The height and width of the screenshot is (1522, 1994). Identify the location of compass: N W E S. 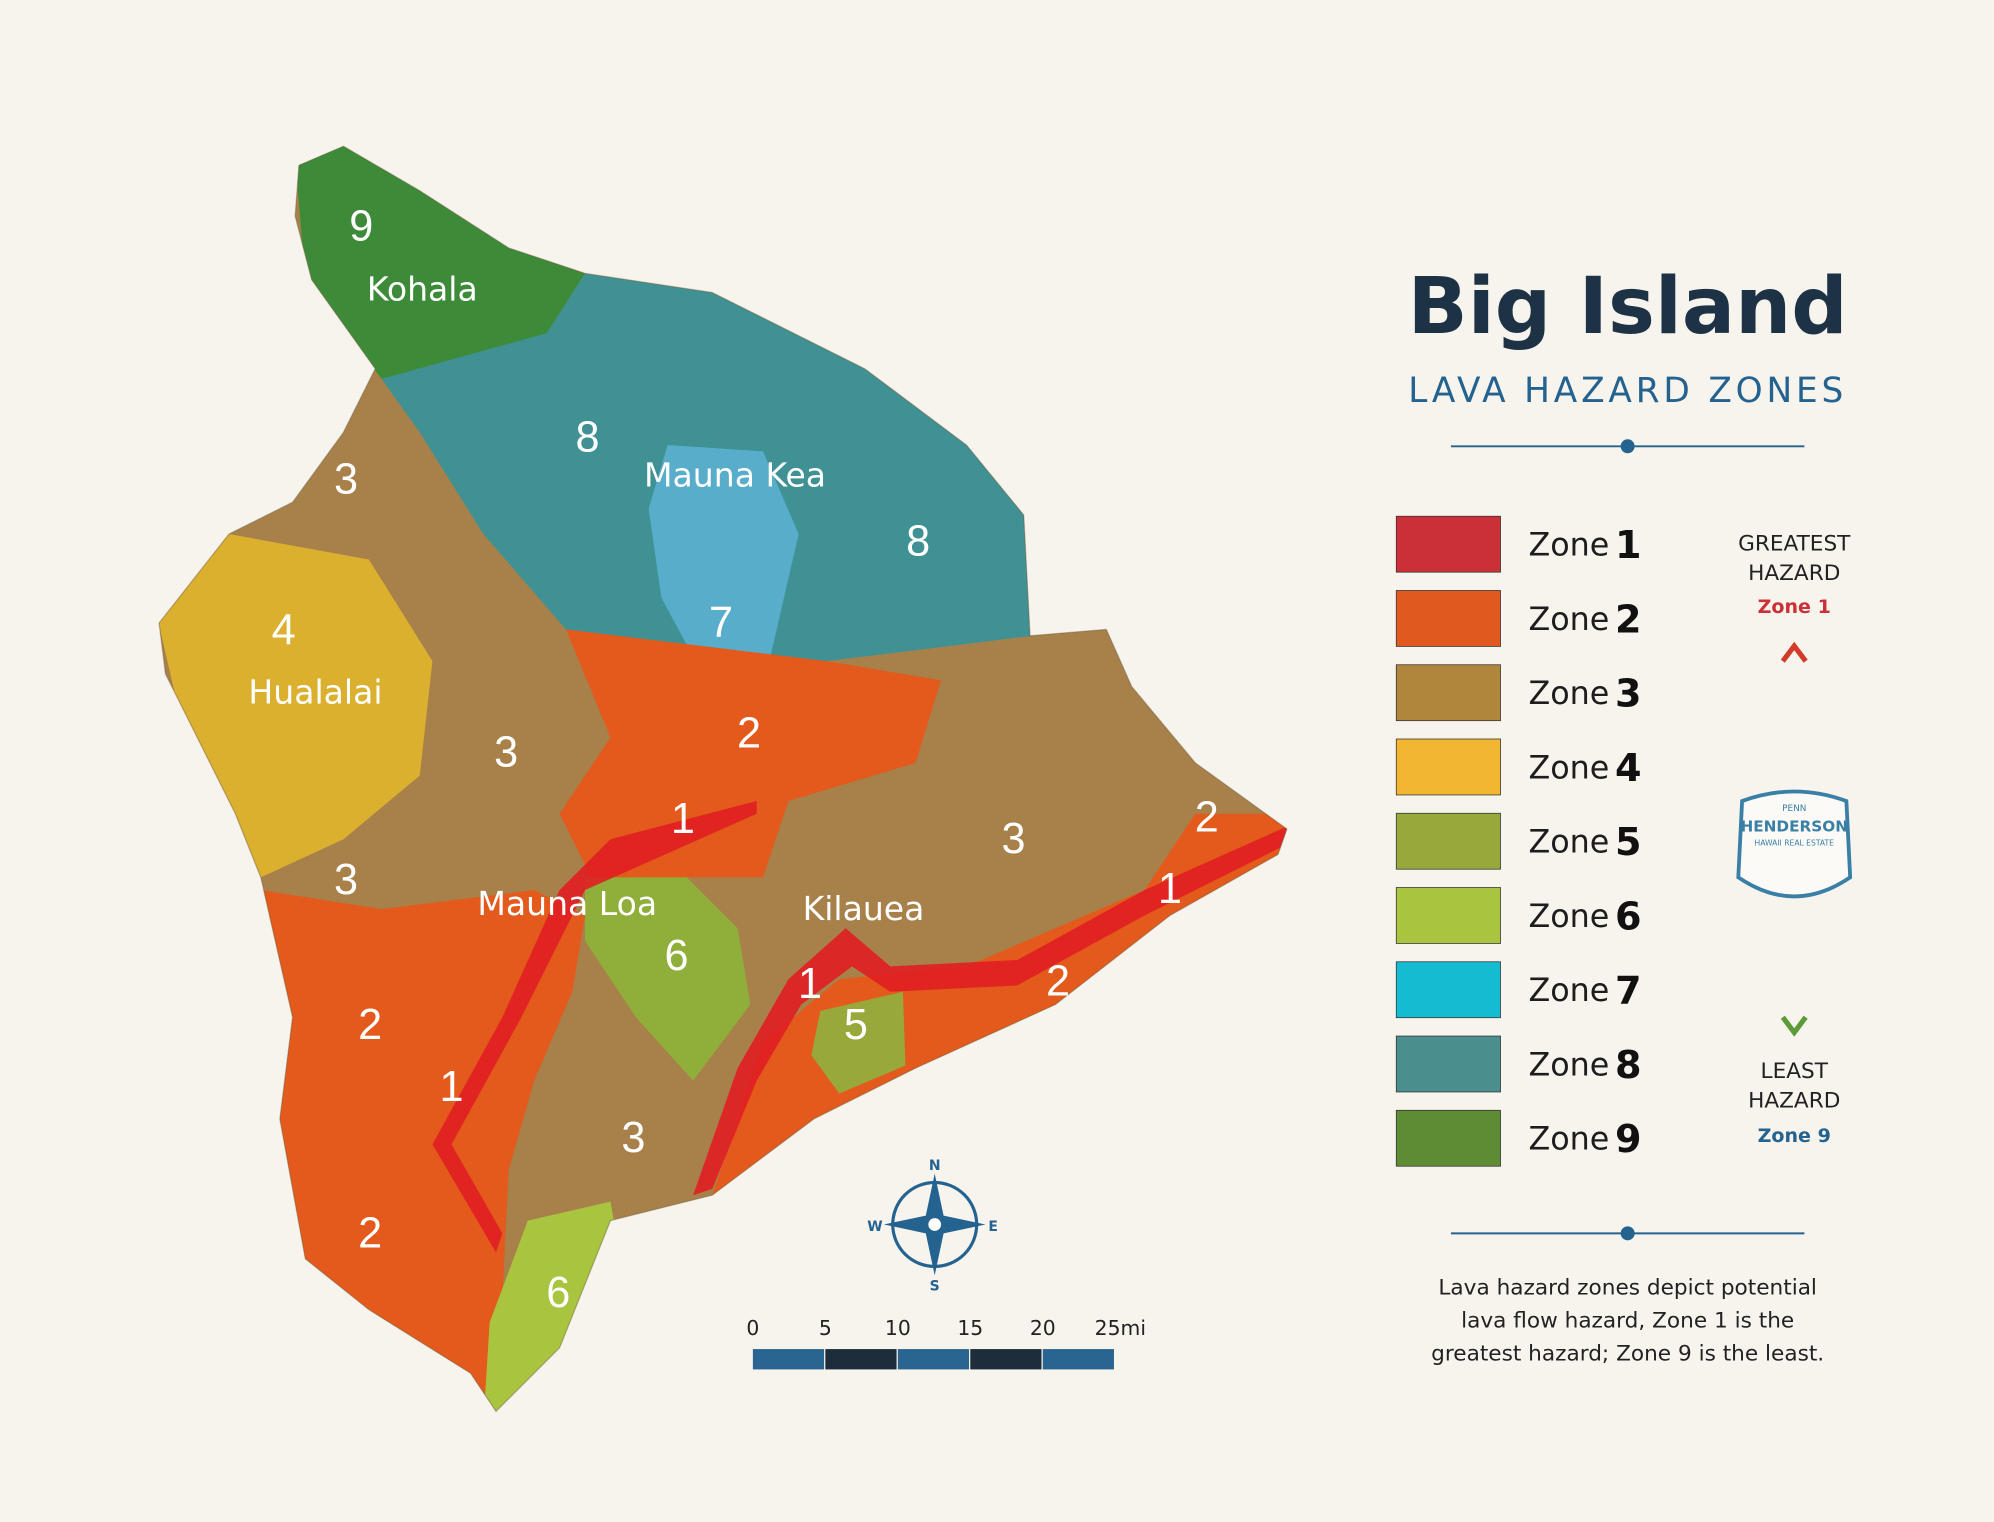
(932, 1226).